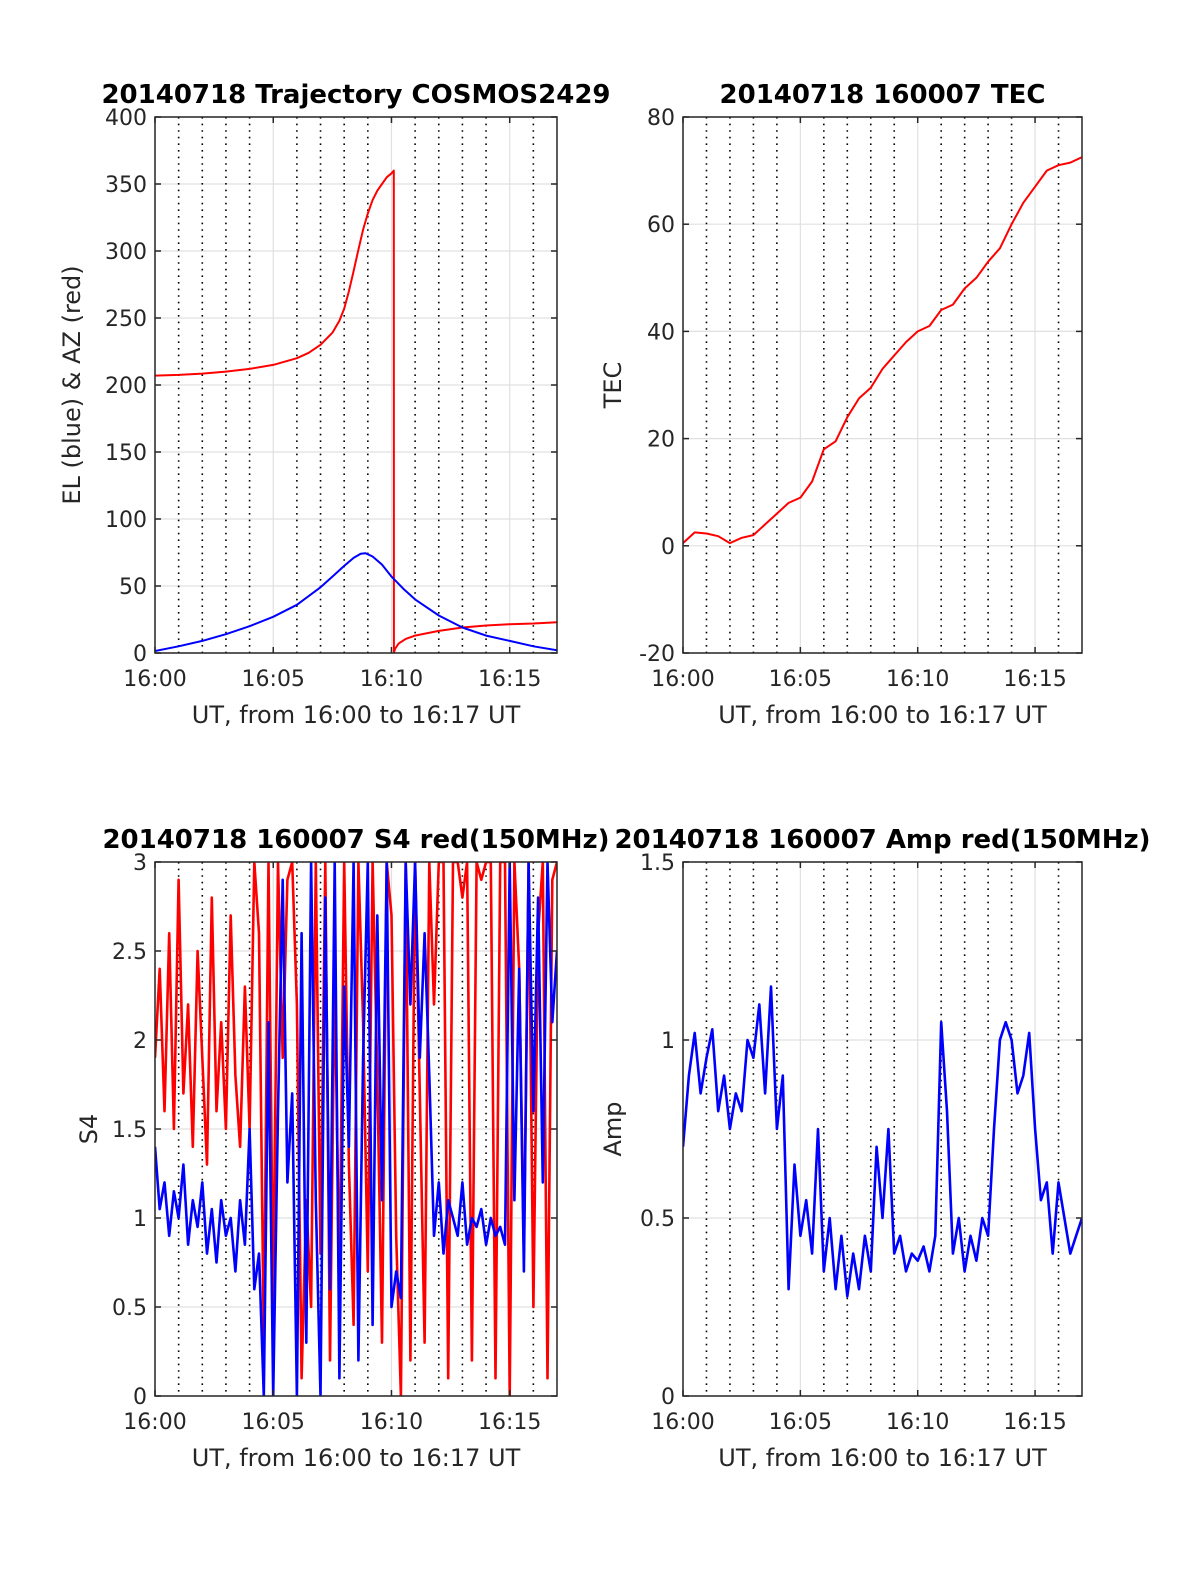  I want to click on chart-title: 20140718 160007 Amp red(150MHz), so click(882, 840).